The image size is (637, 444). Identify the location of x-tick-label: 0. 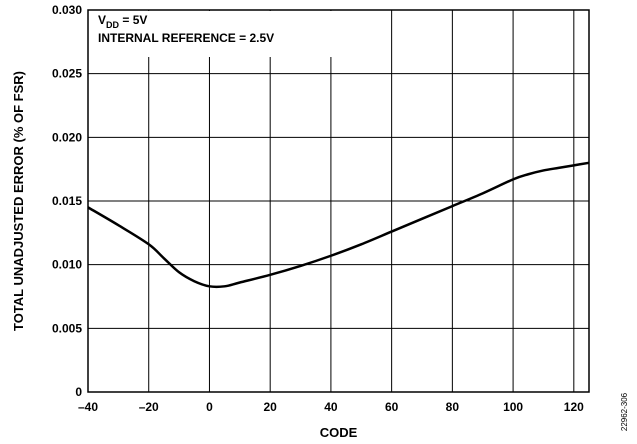
(209, 407).